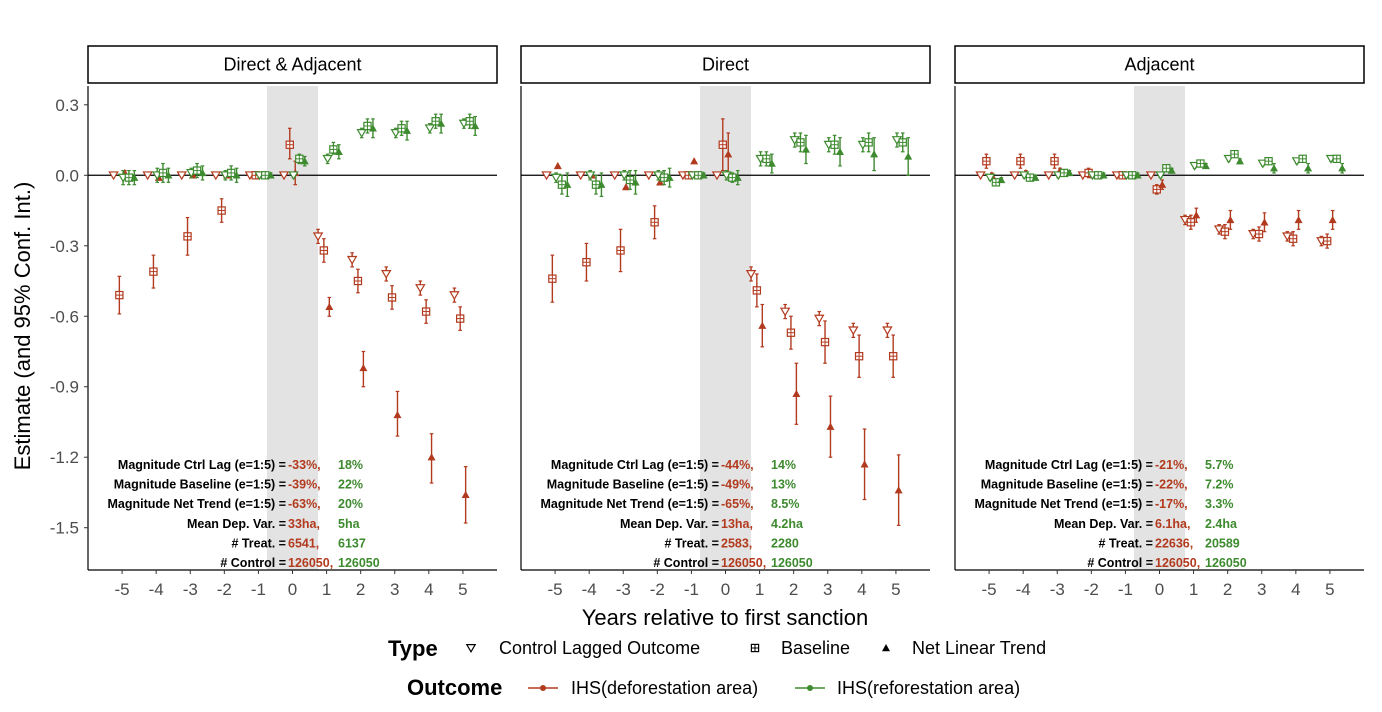 The image size is (1382, 712). Describe the element at coordinates (1159, 328) in the screenshot. I see `treatment-shade` at that location.